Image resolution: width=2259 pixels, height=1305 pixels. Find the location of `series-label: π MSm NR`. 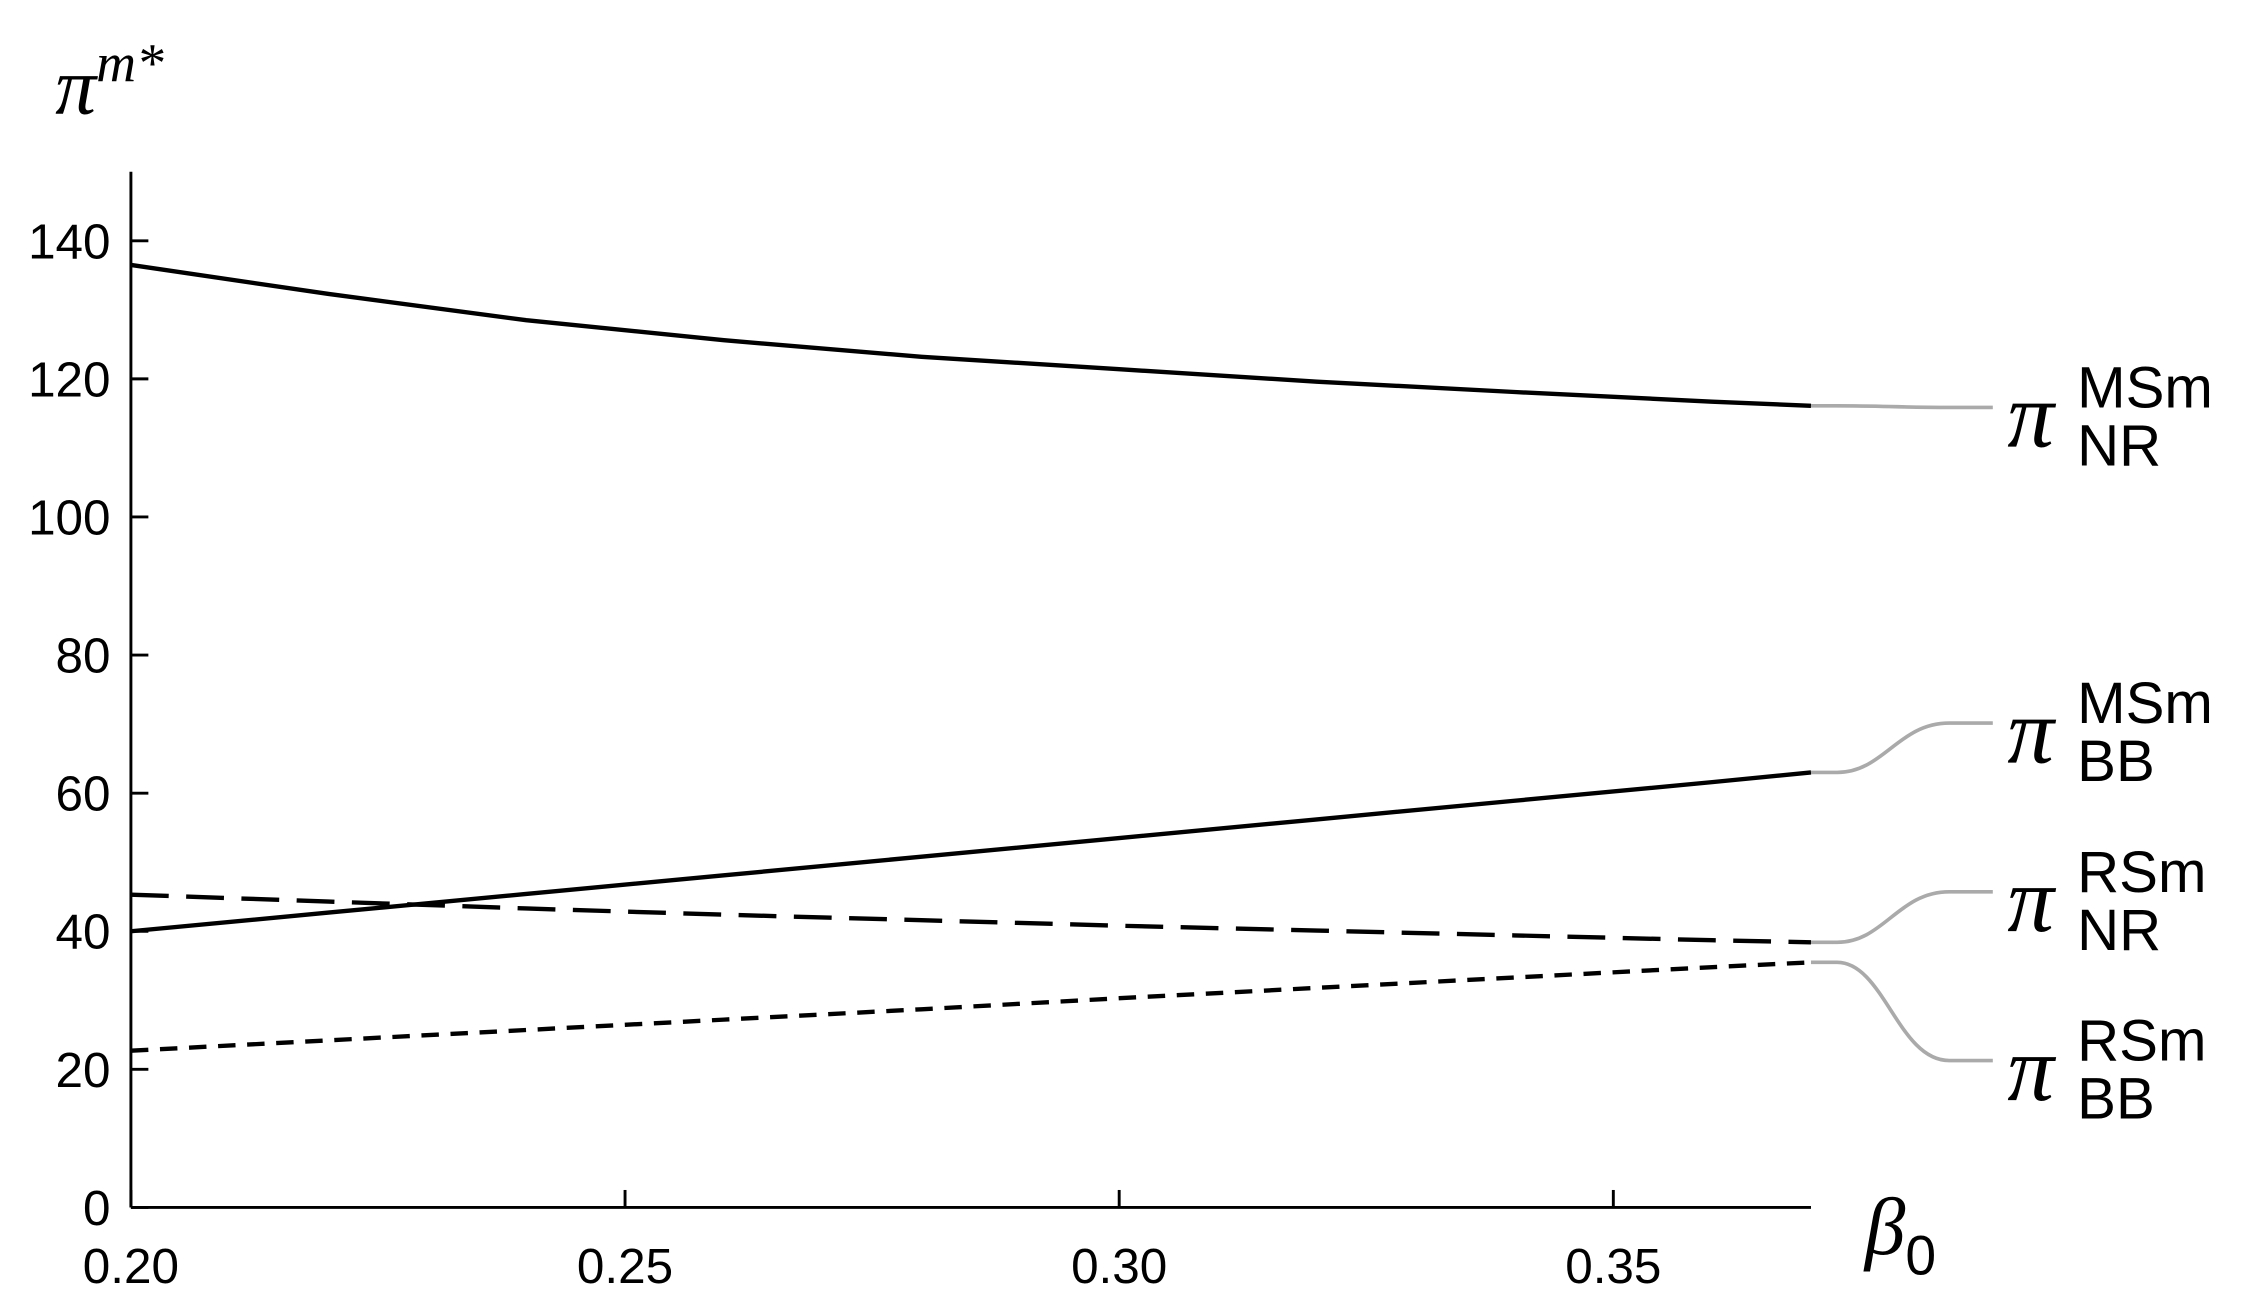

series-label: π MSm NR is located at coordinates (2110, 416).